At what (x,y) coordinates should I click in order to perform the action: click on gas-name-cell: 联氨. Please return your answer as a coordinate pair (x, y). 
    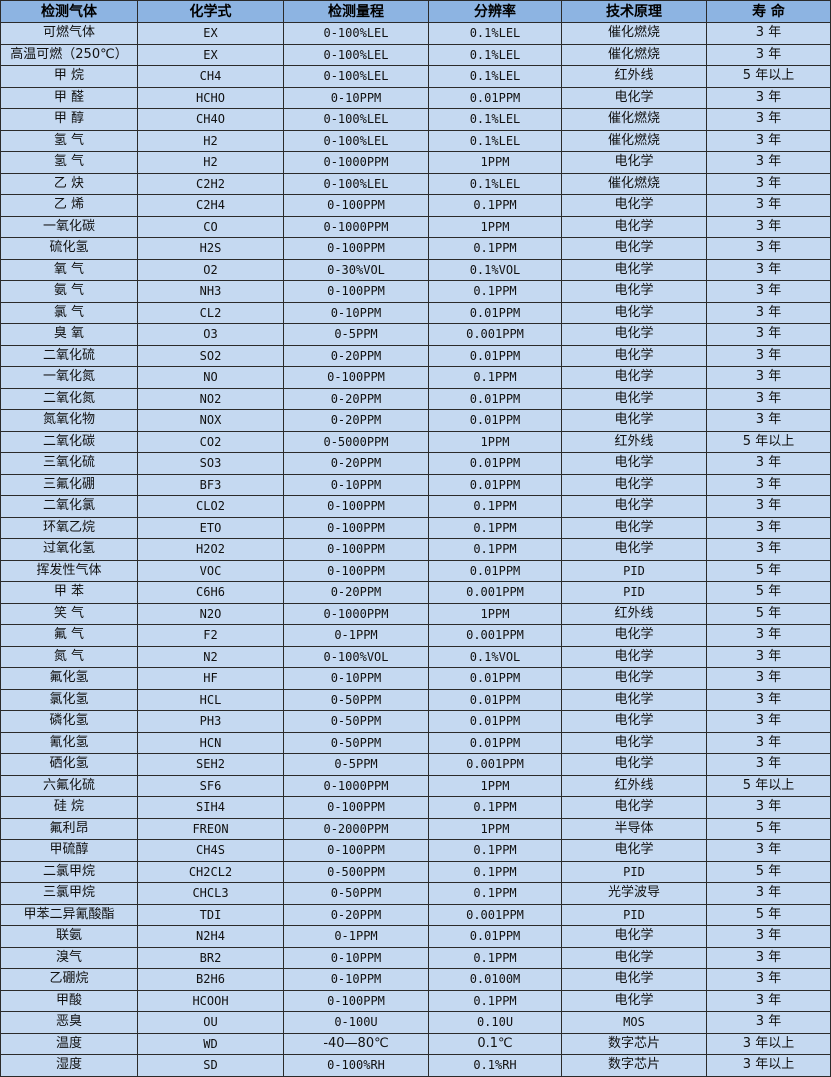
    Looking at the image, I should click on (69, 936).